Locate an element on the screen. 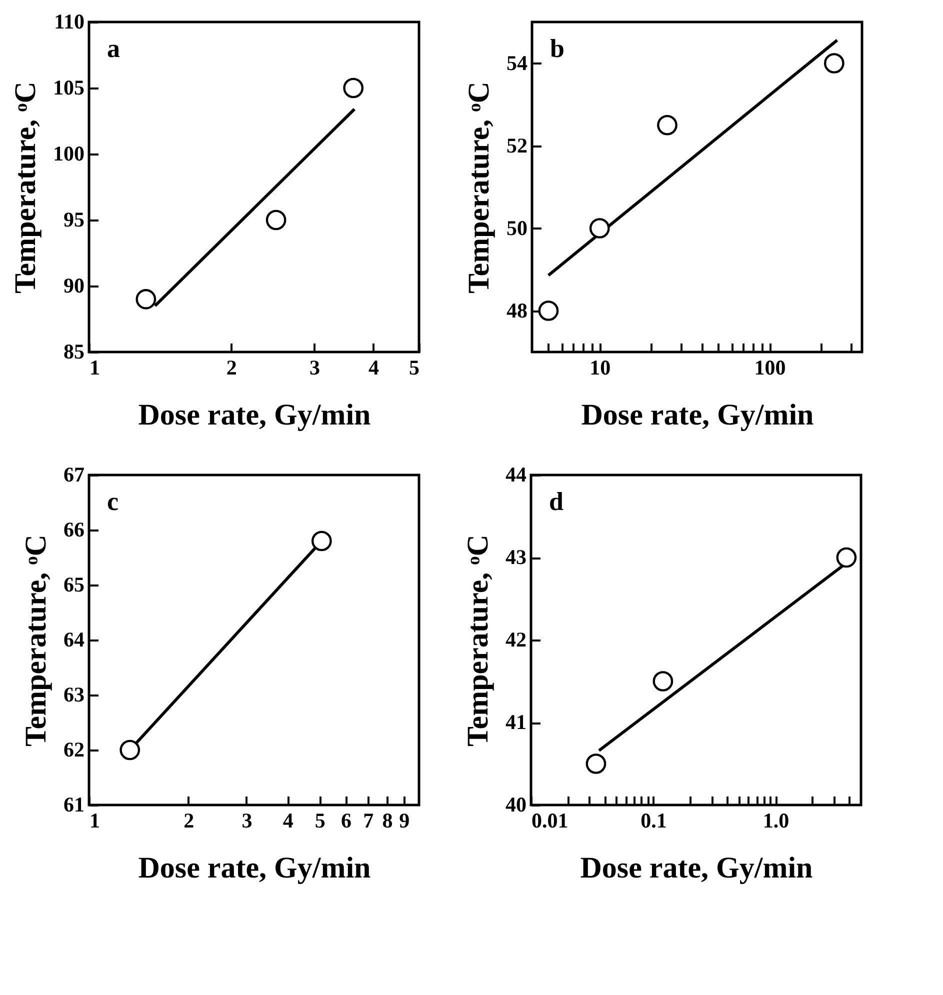  y-tick-label: 41 is located at coordinates (516, 722).